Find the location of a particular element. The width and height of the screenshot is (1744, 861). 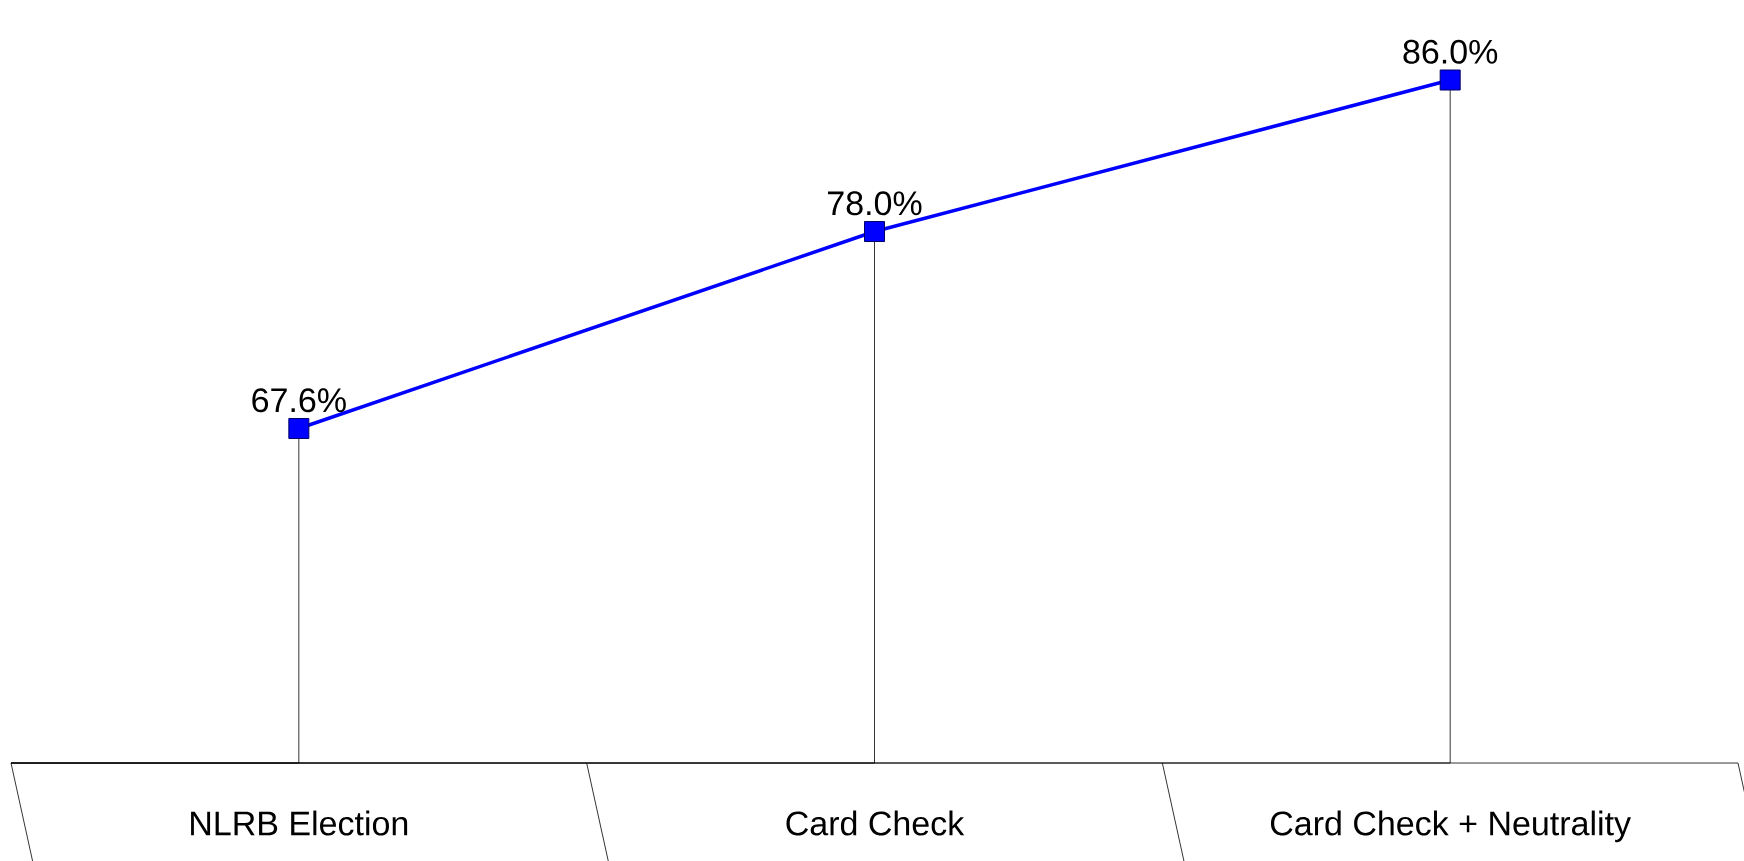

x-tick-label: NLRB Election is located at coordinates (299, 823).